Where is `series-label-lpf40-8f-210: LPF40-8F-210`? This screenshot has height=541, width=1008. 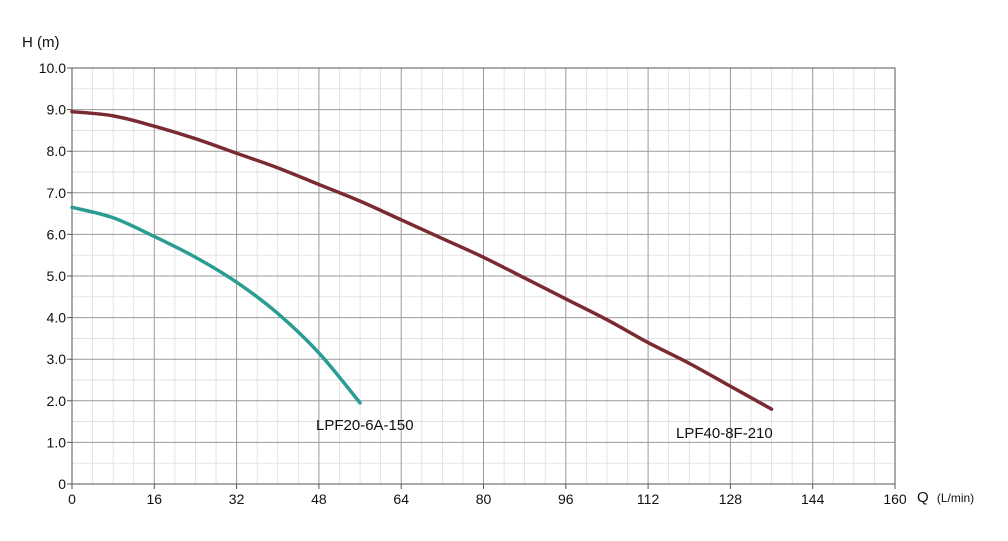 series-label-lpf40-8f-210: LPF40-8F-210 is located at coordinates (724, 433).